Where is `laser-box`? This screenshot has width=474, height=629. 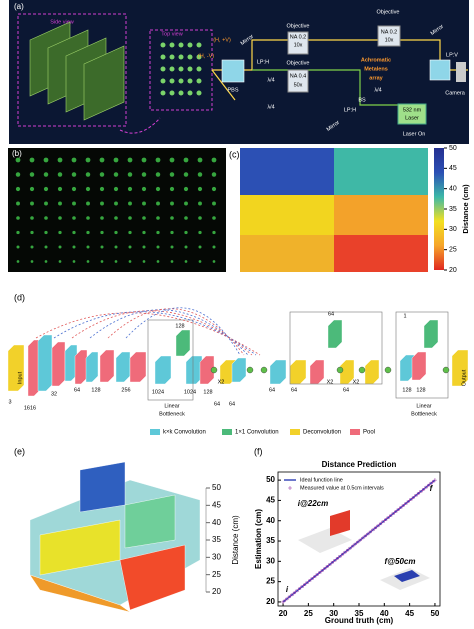
laser-box is located at coordinates (412, 114).